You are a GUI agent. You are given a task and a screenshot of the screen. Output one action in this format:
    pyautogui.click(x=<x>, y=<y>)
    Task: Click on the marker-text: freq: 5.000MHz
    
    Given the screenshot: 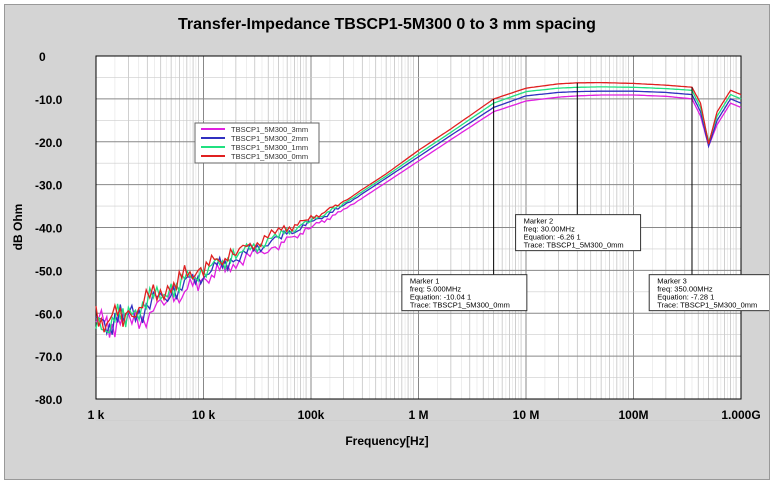 What is the action you would take?
    pyautogui.click(x=436, y=289)
    